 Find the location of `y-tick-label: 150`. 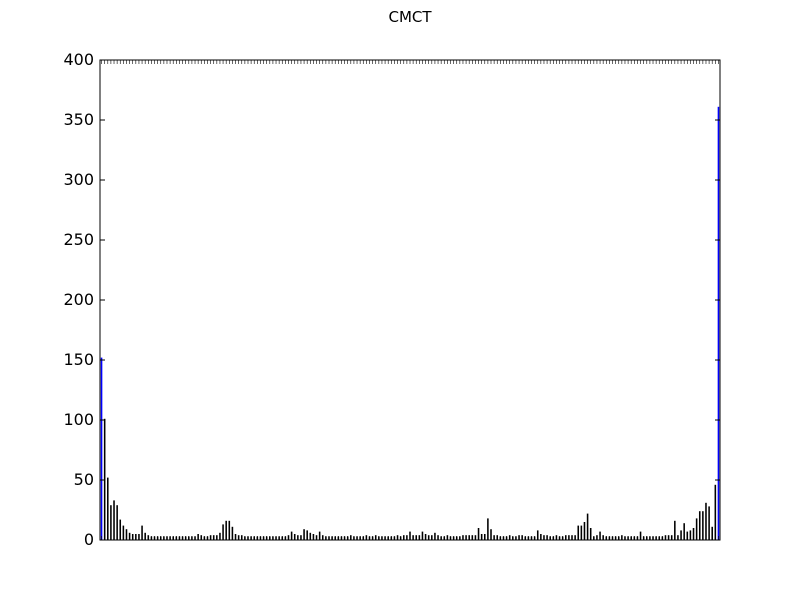

y-tick-label: 150 is located at coordinates (78, 359).